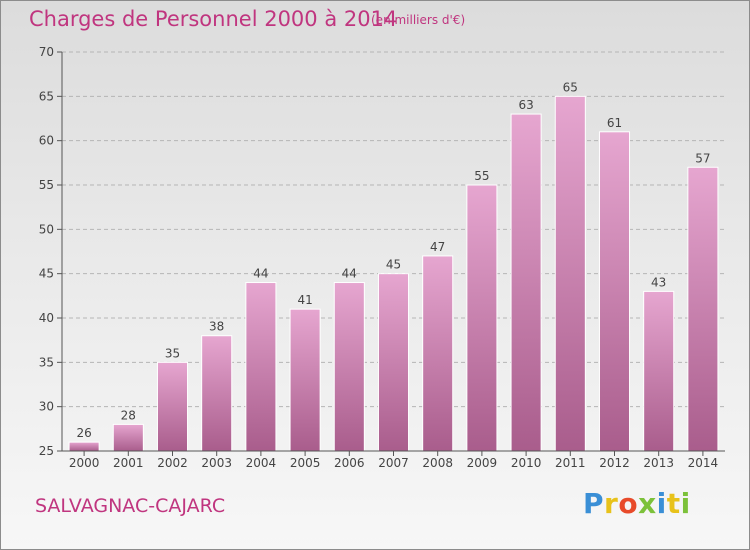 This screenshot has height=550, width=750. Describe the element at coordinates (130, 506) in the screenshot. I see `commune-name: SALVAGNAC-CAJARC` at that location.